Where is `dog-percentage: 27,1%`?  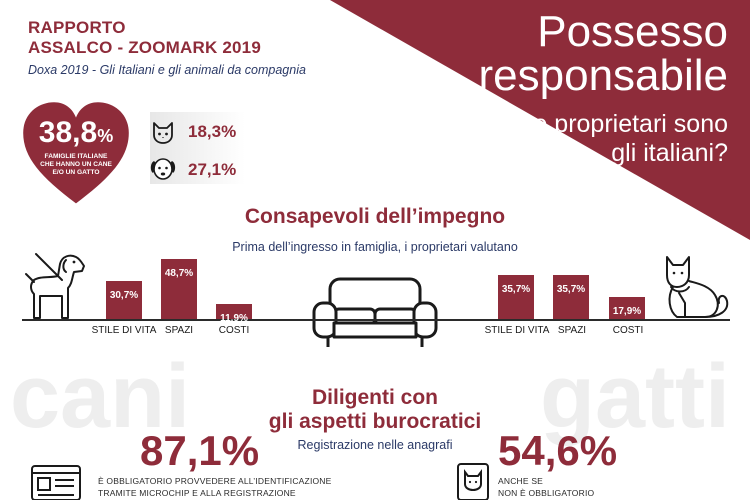 dog-percentage: 27,1% is located at coordinates (212, 169).